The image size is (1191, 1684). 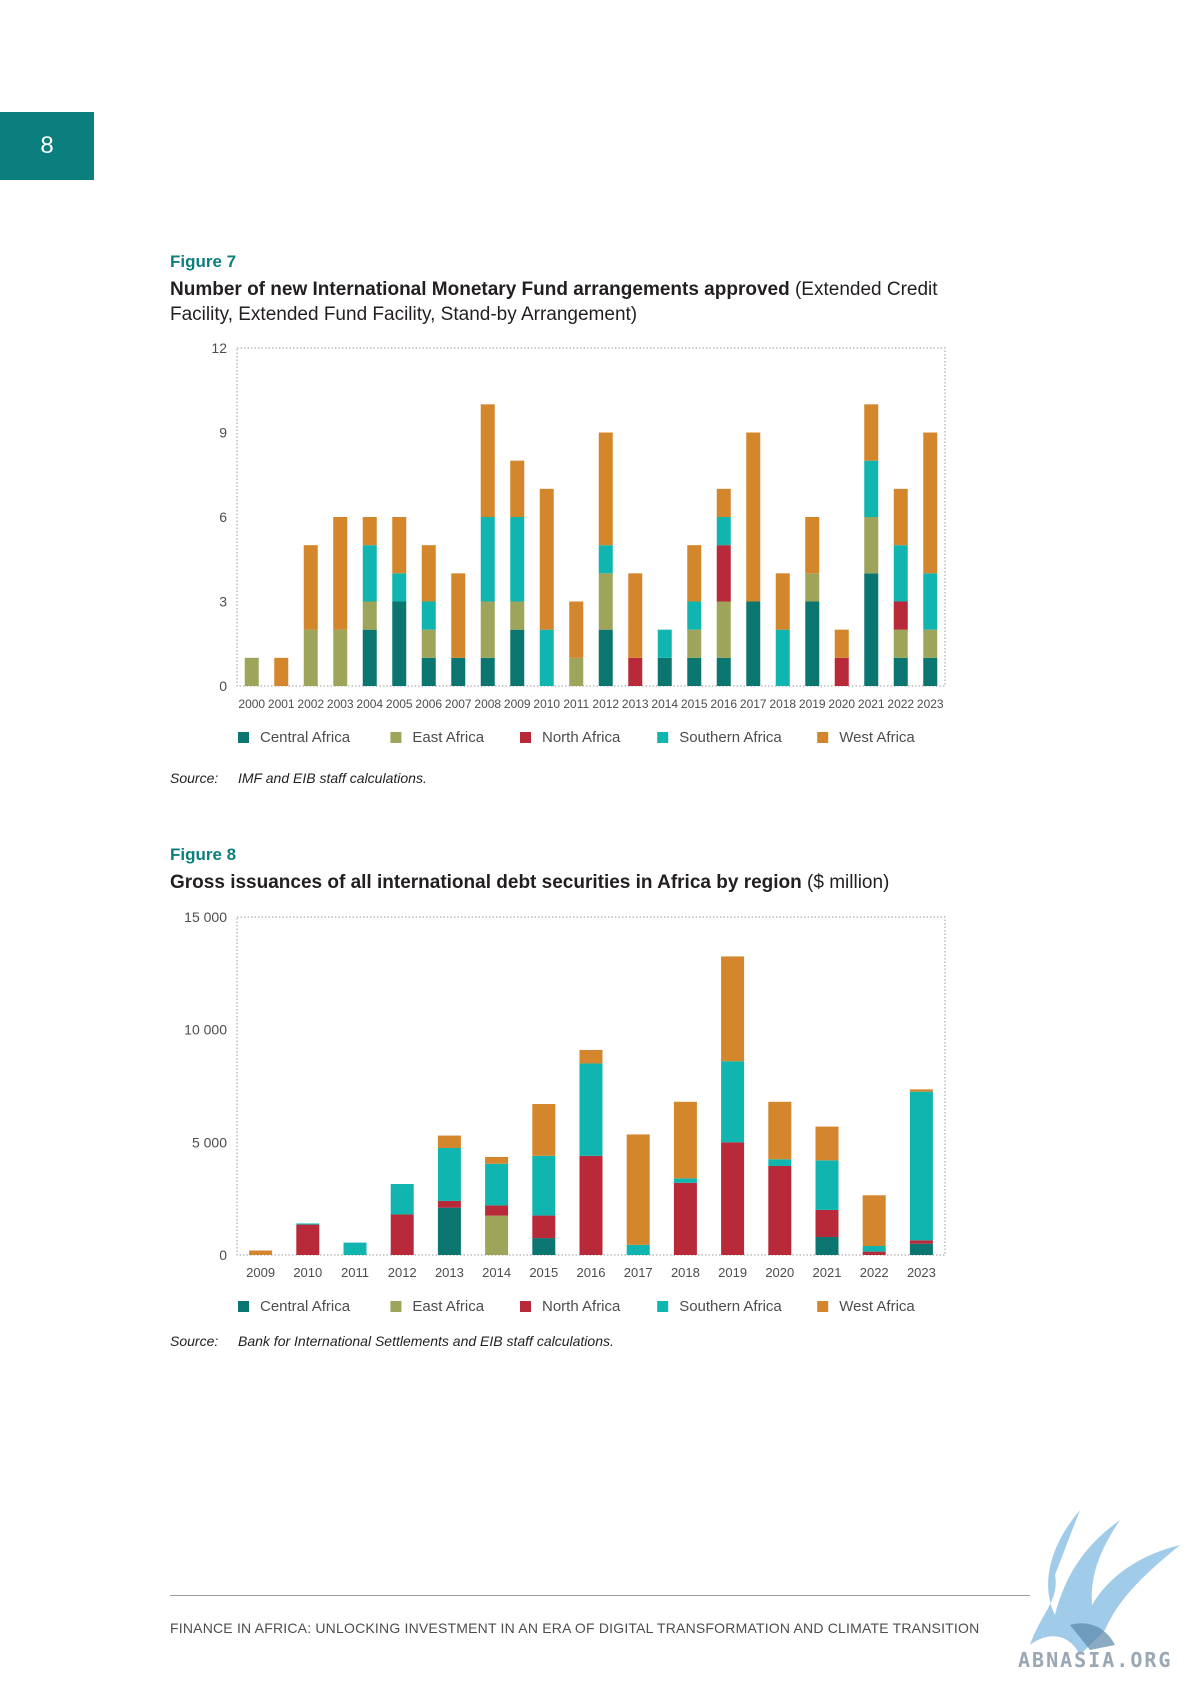 I want to click on figure8-bar-southern-africa-2016, so click(x=591, y=1109).